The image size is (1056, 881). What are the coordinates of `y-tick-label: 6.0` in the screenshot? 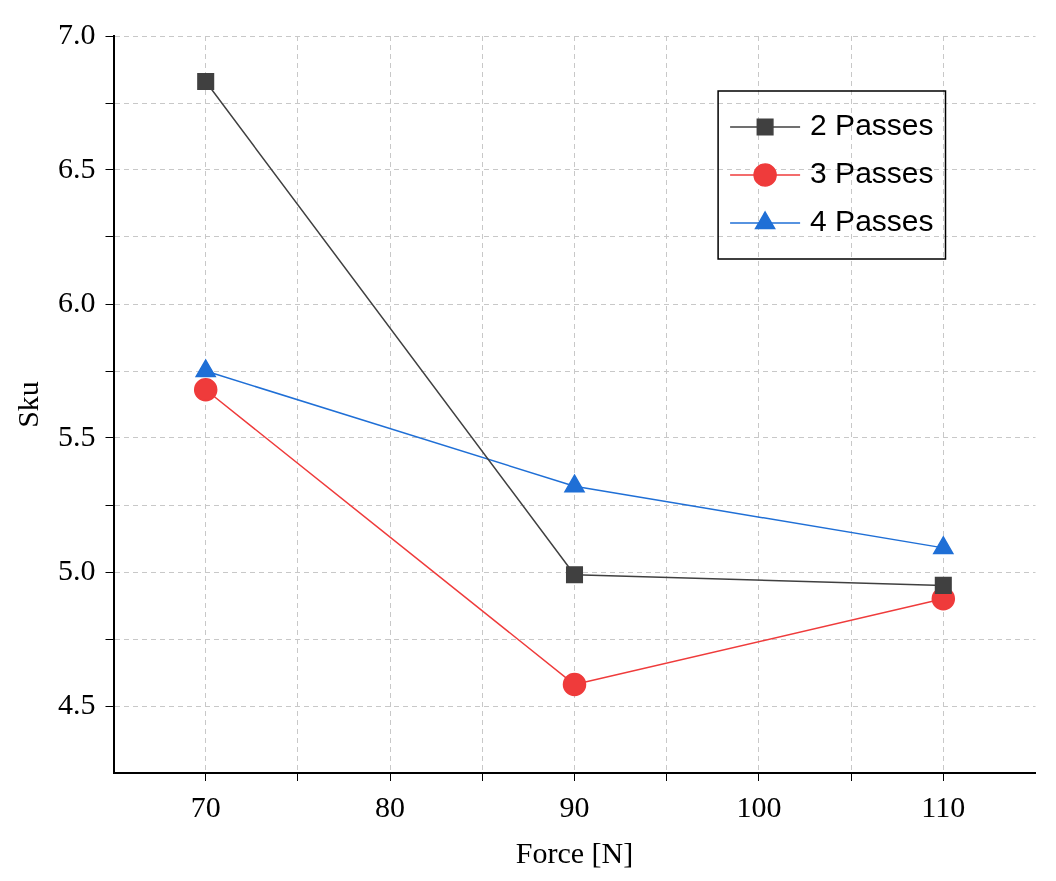 It's located at (77, 301).